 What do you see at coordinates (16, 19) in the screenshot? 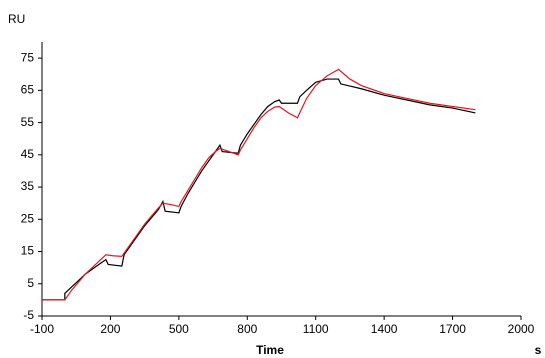
I see `y-axis-label: RU` at bounding box center [16, 19].